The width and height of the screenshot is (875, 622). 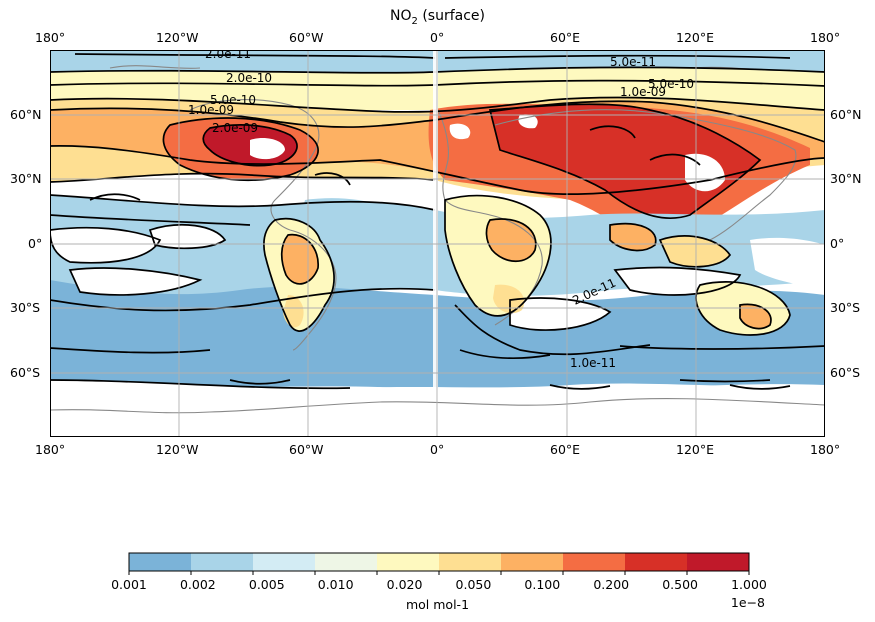 What do you see at coordinates (228, 55) in the screenshot?
I see `contour-label: 2.0e-11` at bounding box center [228, 55].